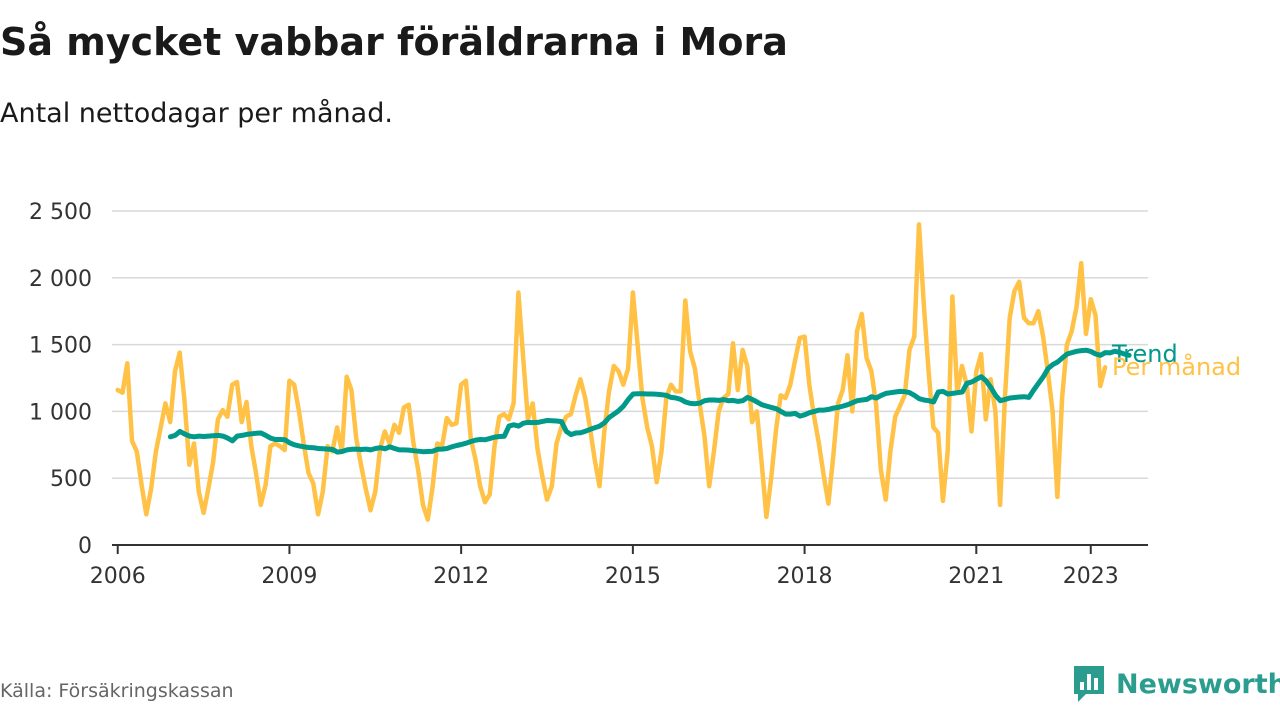  Describe the element at coordinates (633, 576) in the screenshot. I see `x-tick-label: 2015` at that location.